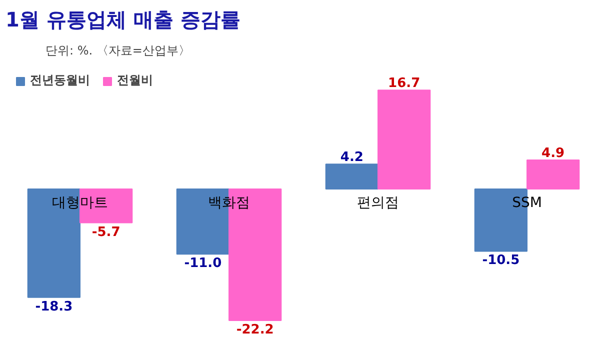 The width and height of the screenshot is (606, 348). Describe the element at coordinates (118, 51) in the screenshot. I see `chart-subtitle: 단위: %. 〈자료=산업부〉` at that location.